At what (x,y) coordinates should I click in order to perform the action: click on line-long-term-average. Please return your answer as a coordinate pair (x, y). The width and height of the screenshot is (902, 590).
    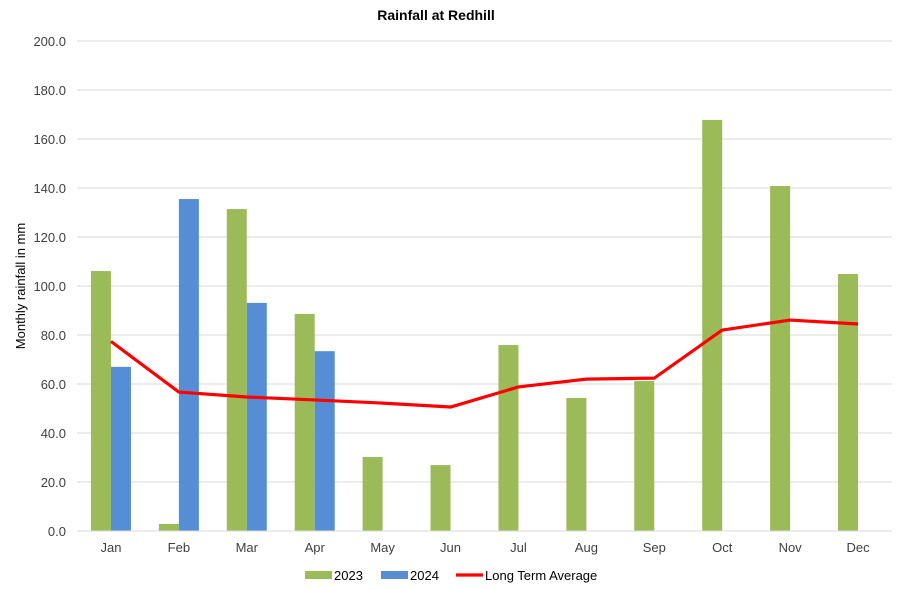
    Looking at the image, I should click on (484, 363).